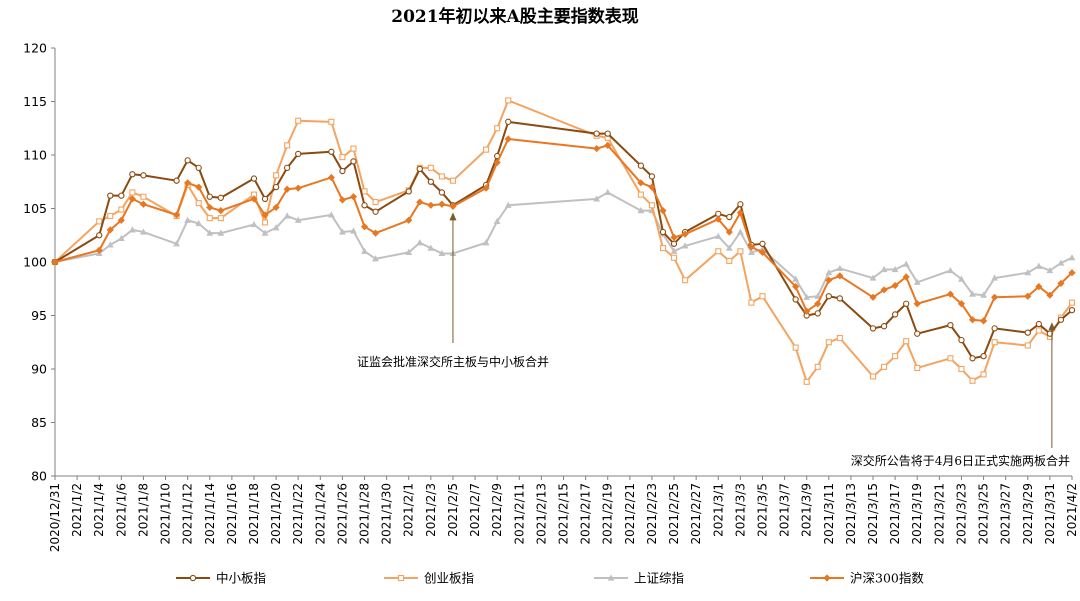 The height and width of the screenshot is (601, 1080). What do you see at coordinates (829, 514) in the screenshot?
I see `x-tick-label: 2021/3/11` at bounding box center [829, 514].